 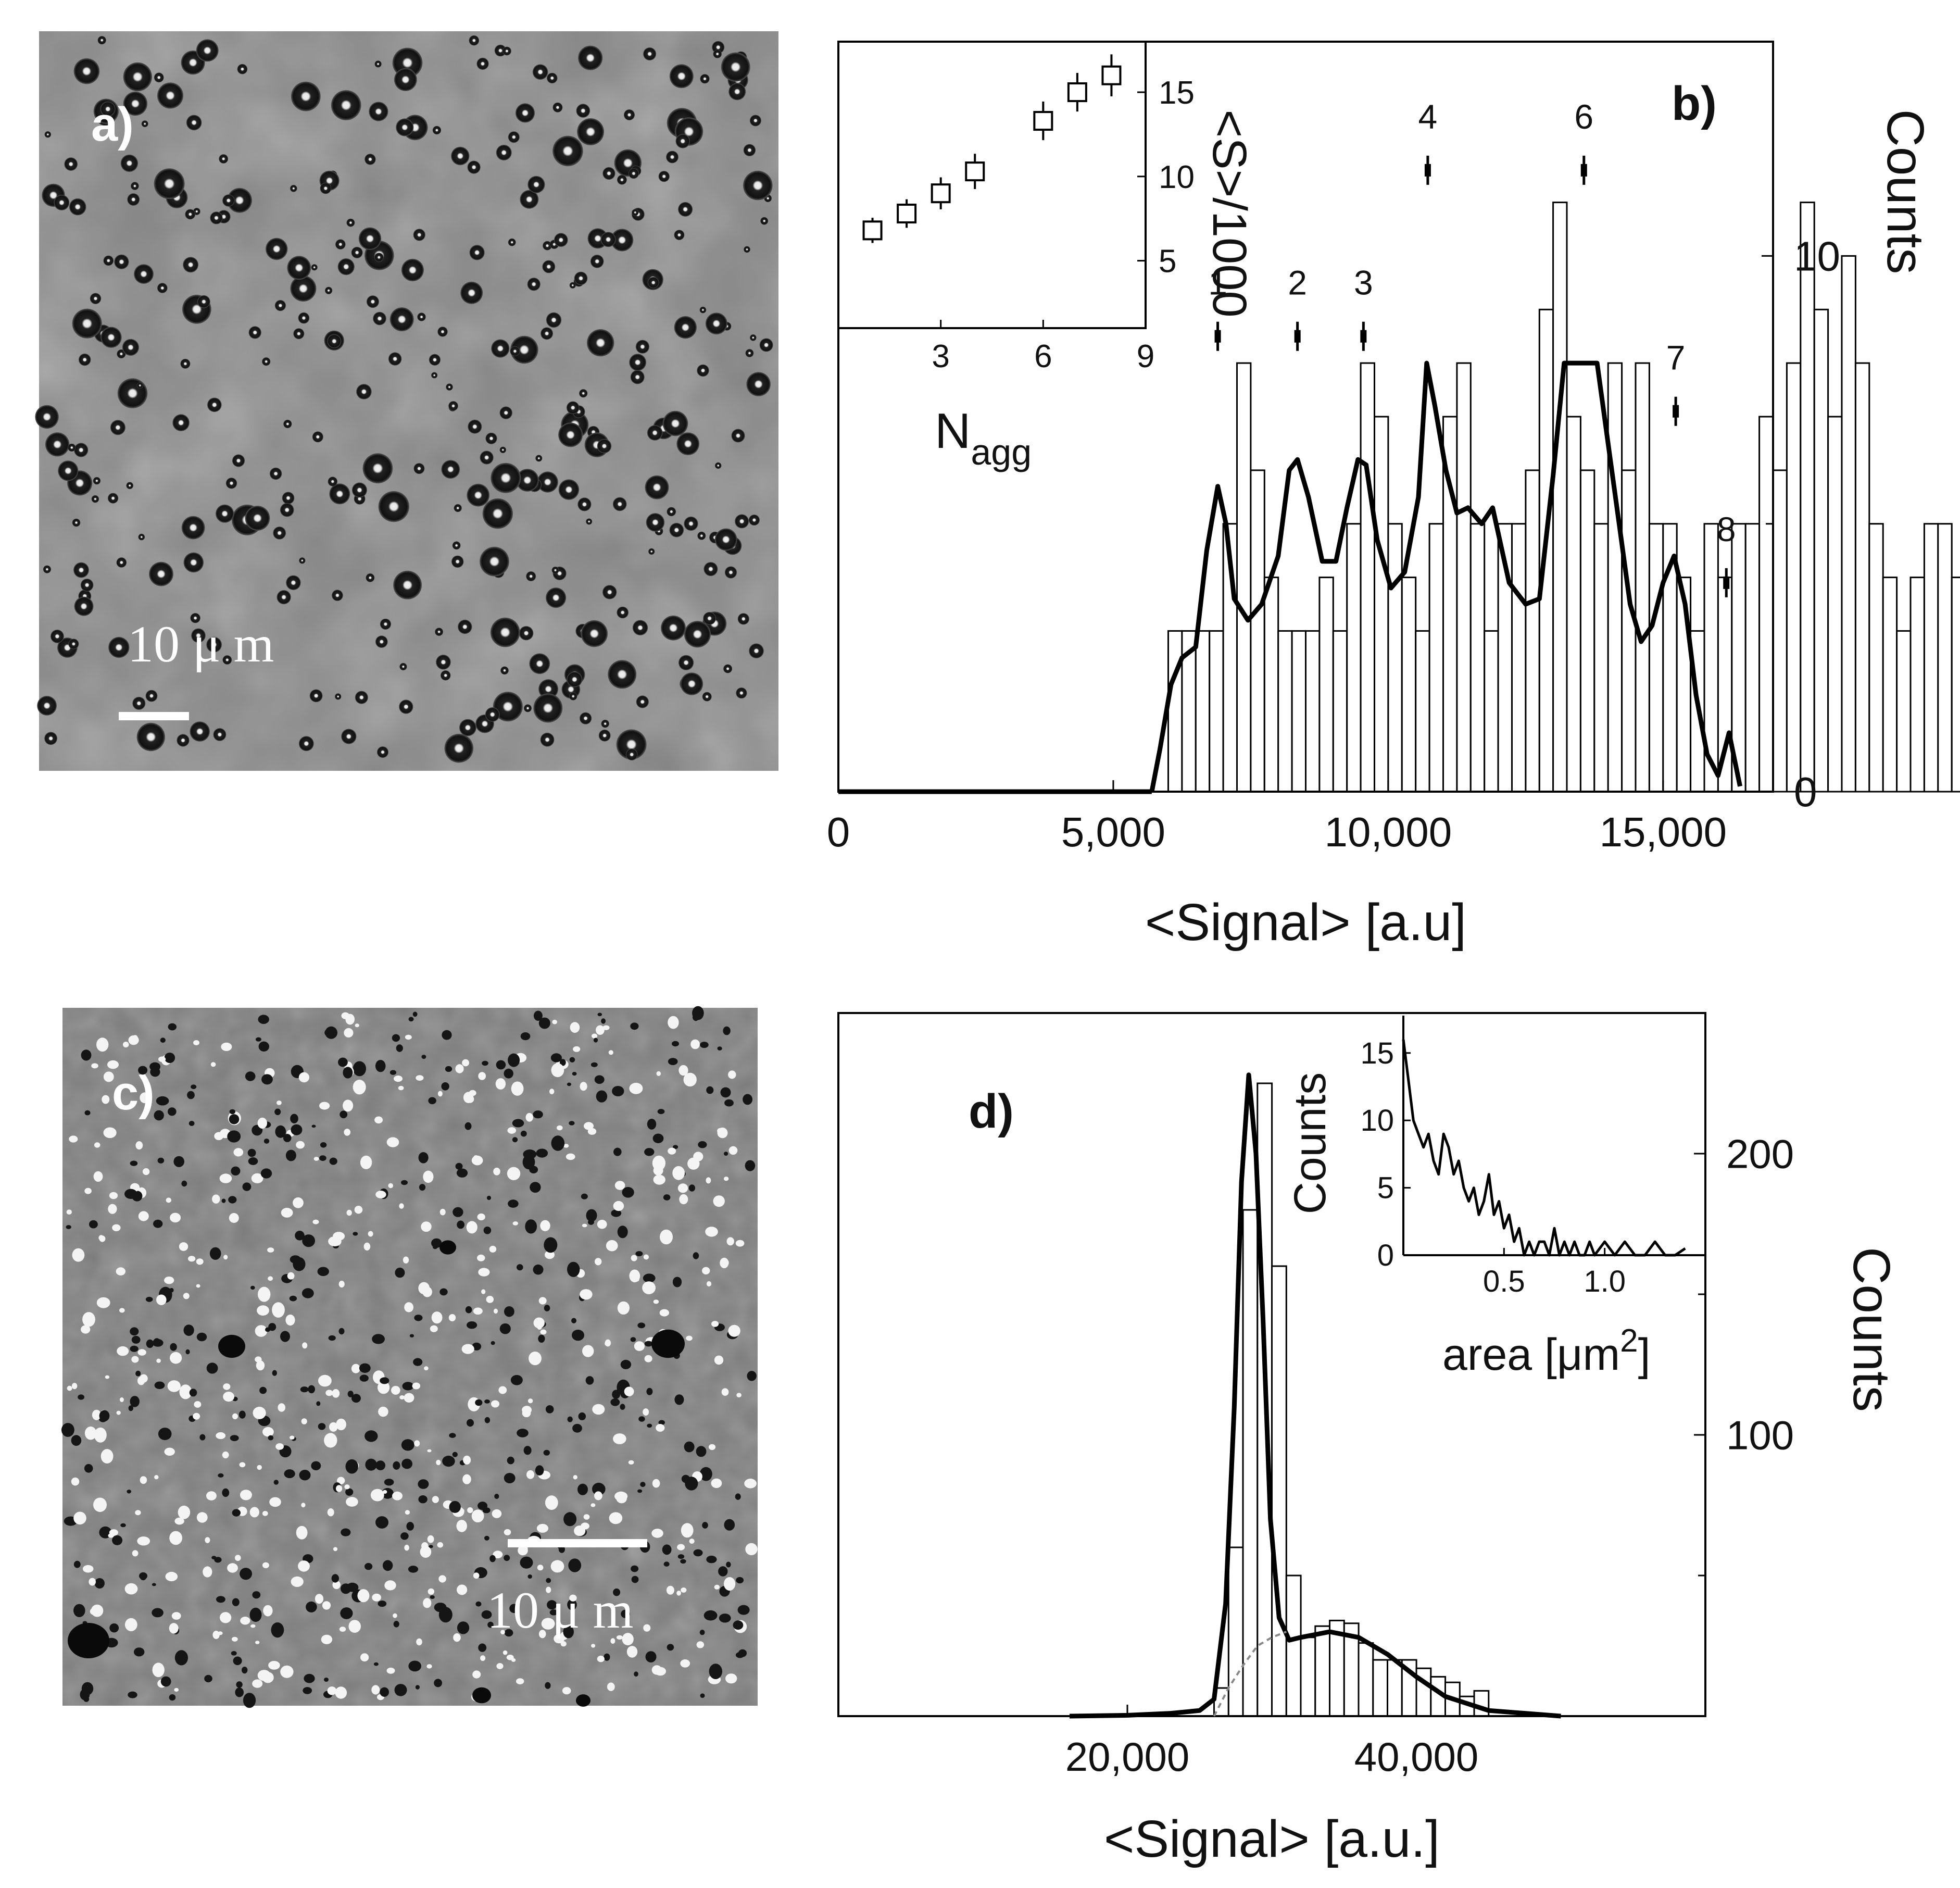 What do you see at coordinates (133, 1093) in the screenshot?
I see `panel-c-label: c)` at bounding box center [133, 1093].